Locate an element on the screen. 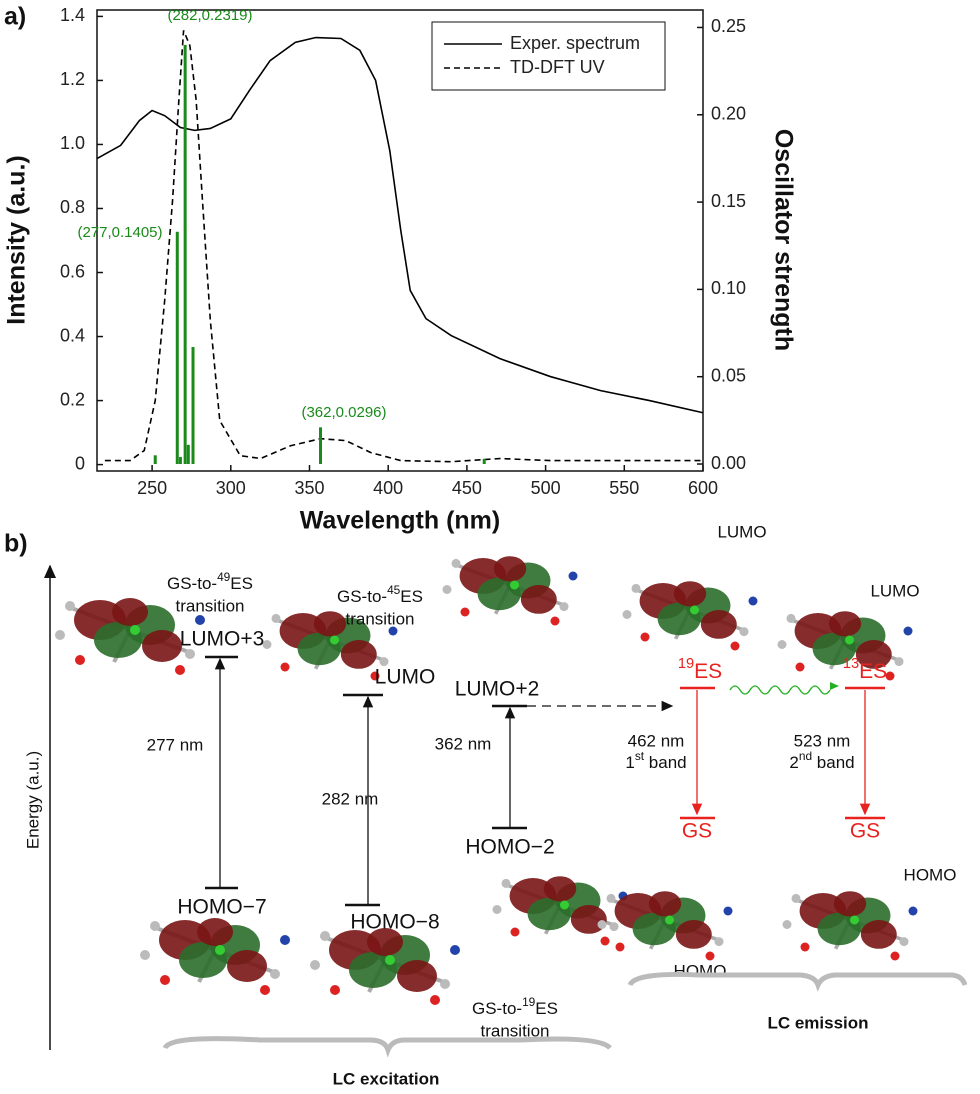 The image size is (980, 1094). emission-label: 1st band is located at coordinates (655, 760).